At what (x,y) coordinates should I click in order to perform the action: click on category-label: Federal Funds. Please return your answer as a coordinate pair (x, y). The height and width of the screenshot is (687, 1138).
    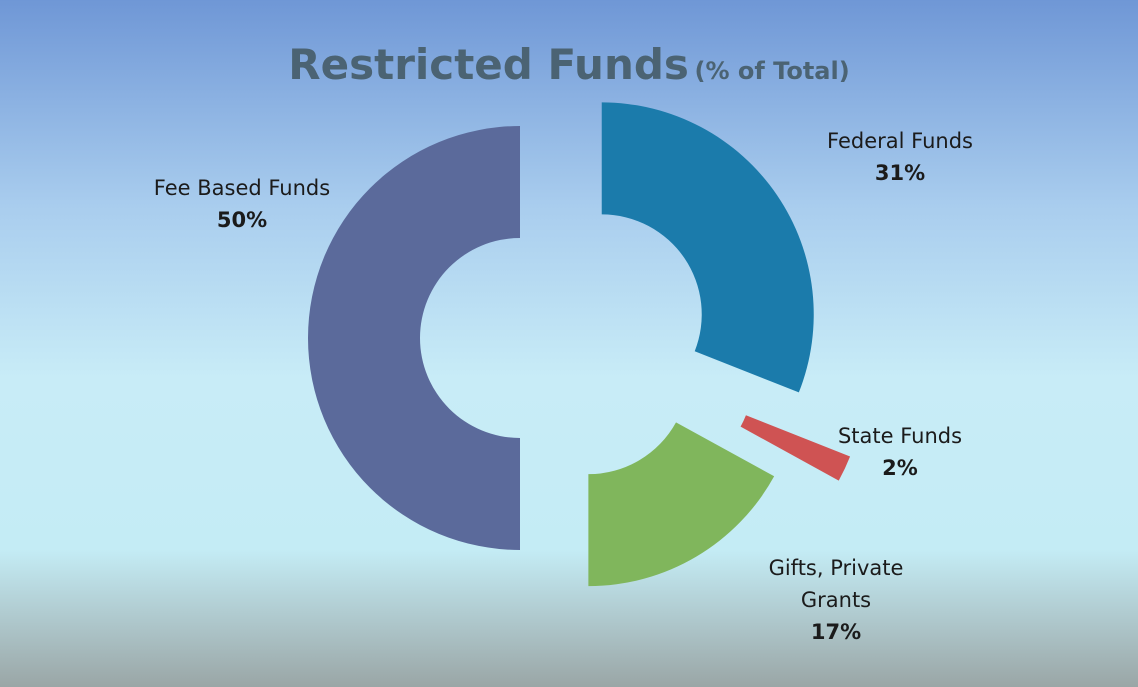
    Looking at the image, I should click on (900, 141).